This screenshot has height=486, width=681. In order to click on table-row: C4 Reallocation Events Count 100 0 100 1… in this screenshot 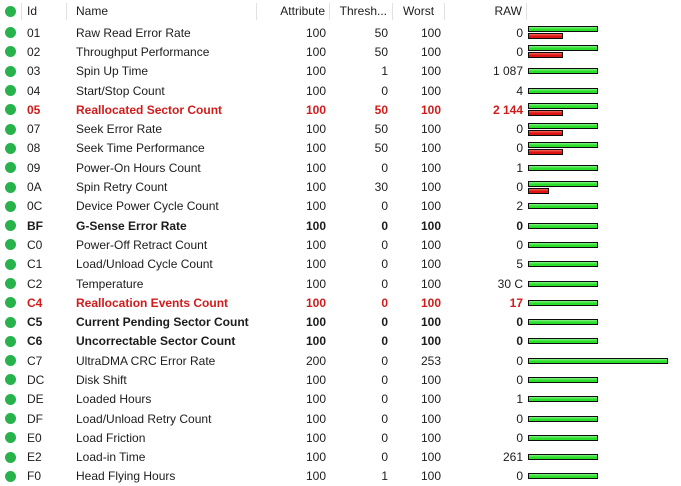, I will do `click(340, 302)`.